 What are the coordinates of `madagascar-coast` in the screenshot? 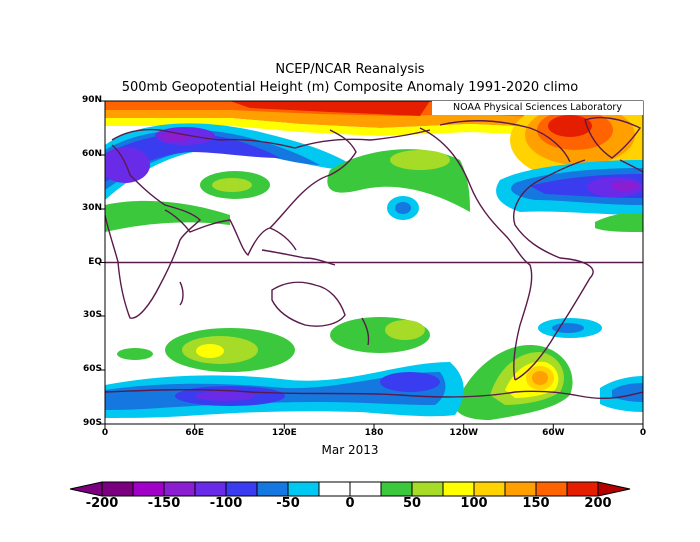 It's located at (181, 293).